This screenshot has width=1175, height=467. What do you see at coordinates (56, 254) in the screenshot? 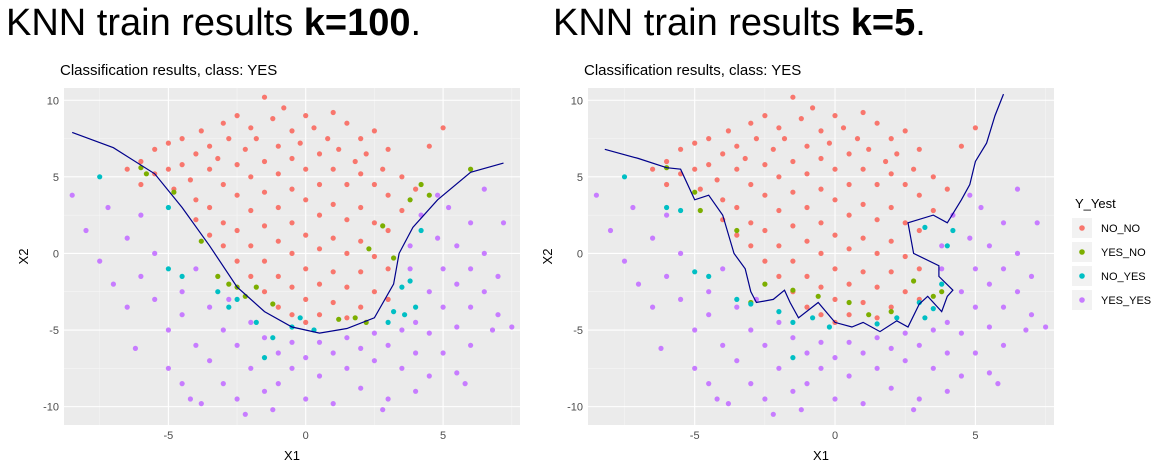
I see `y-tick-label: 0` at bounding box center [56, 254].